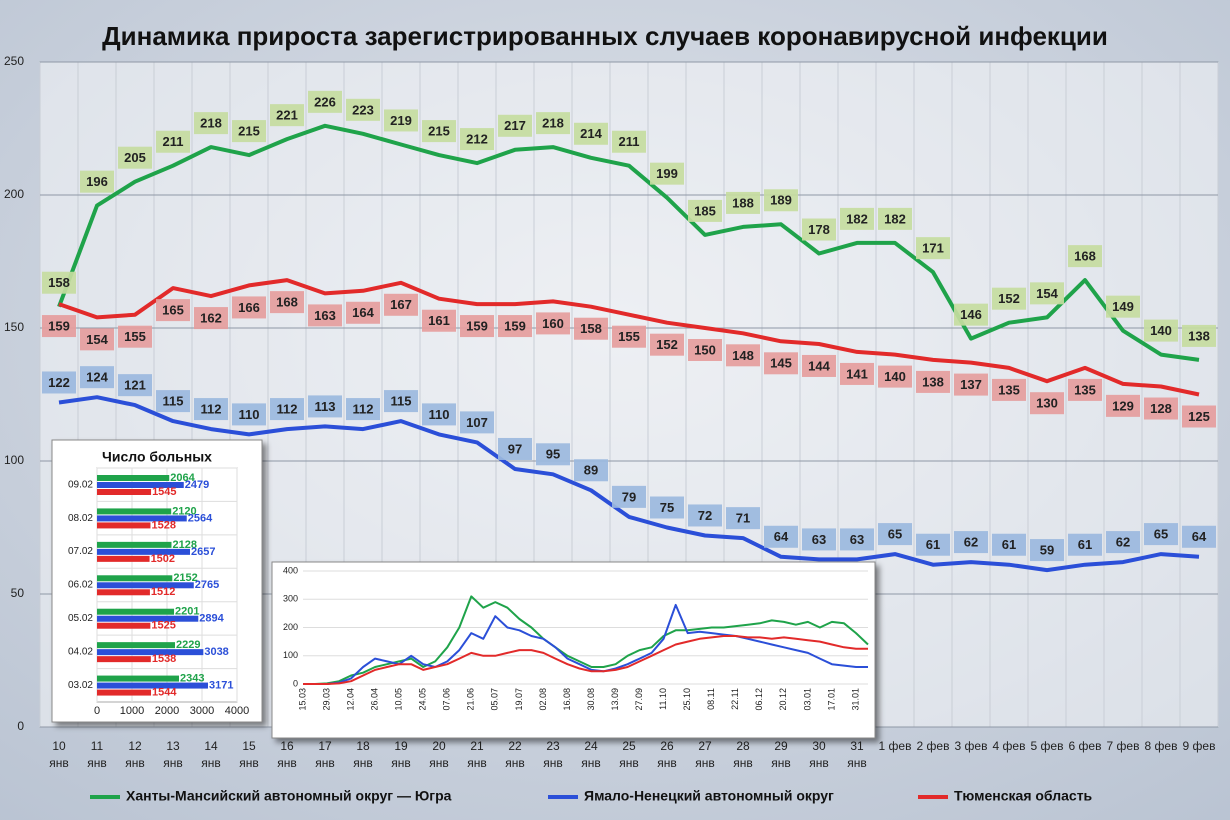 This screenshot has height=820, width=1230. What do you see at coordinates (211, 318) in the screenshot?
I see `value-label: 162` at bounding box center [211, 318].